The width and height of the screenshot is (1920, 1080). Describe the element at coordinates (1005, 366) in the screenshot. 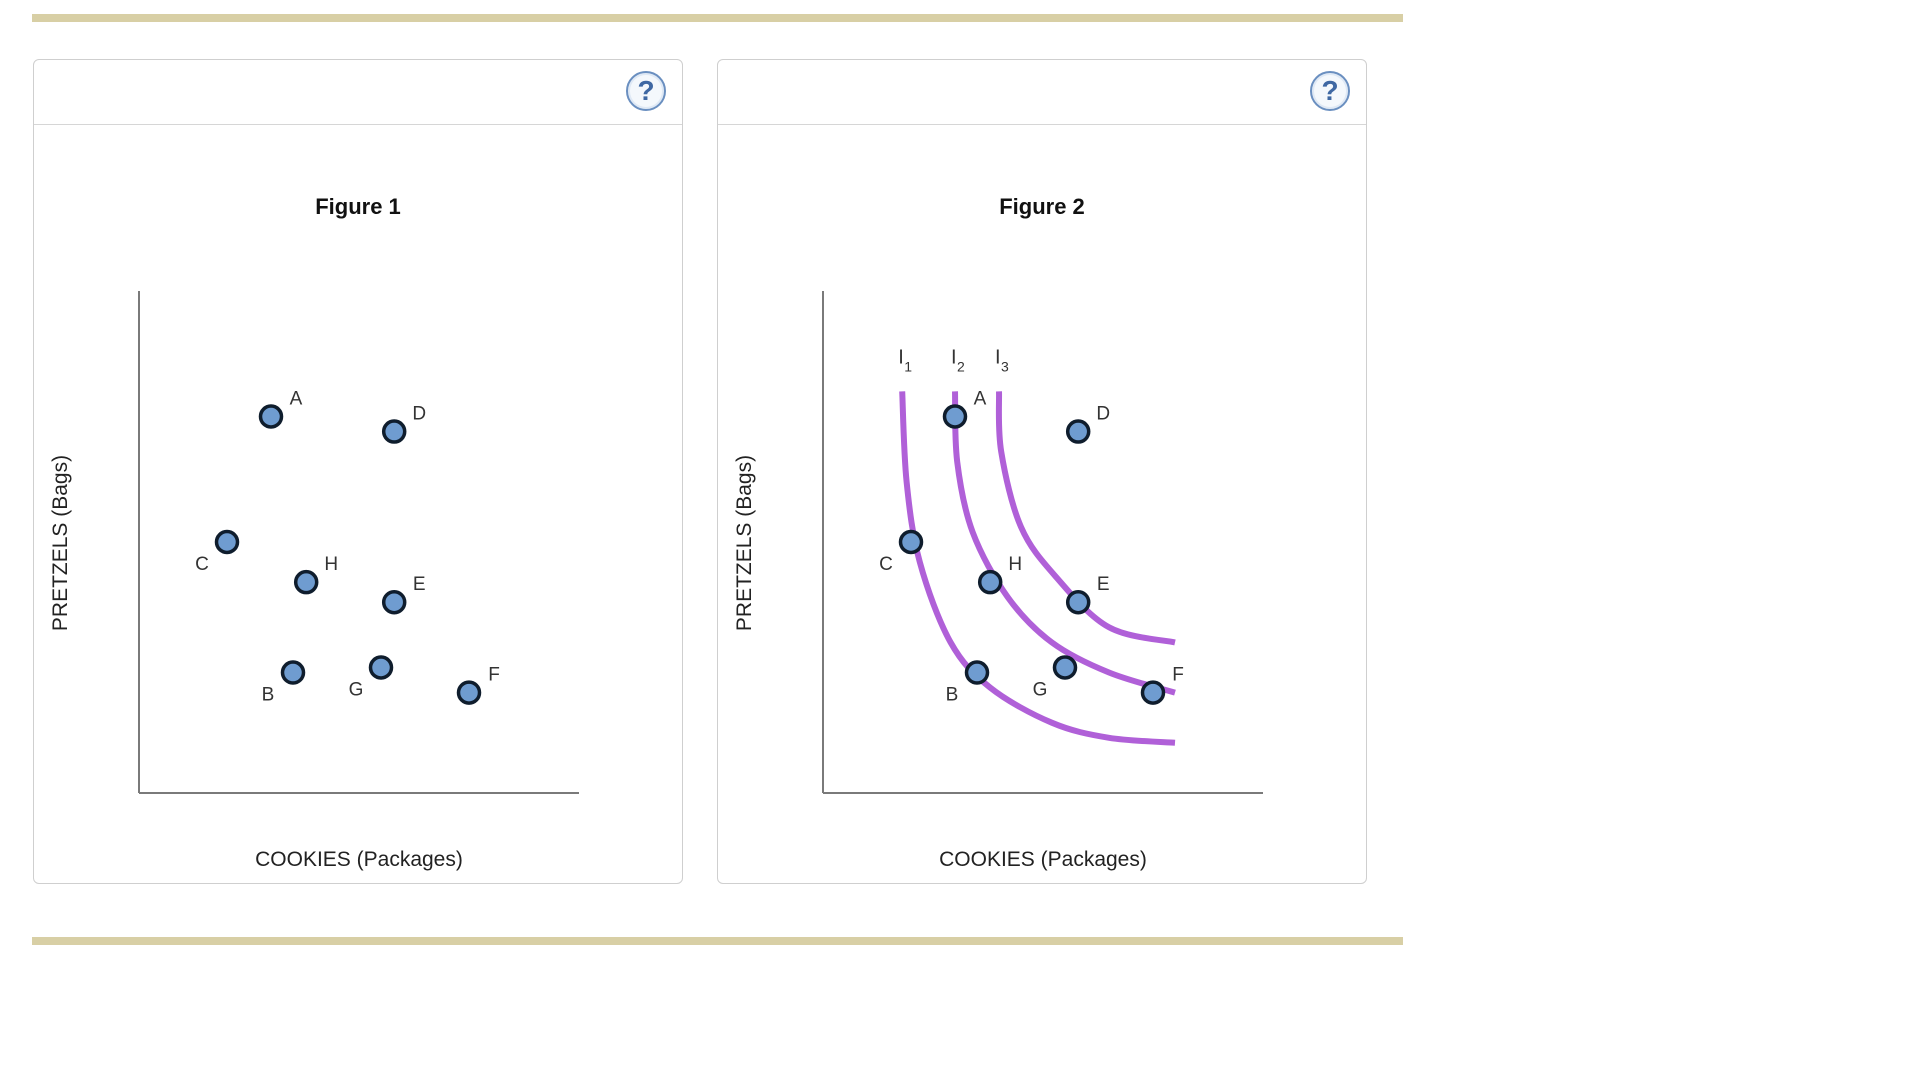

I see `indifference-curve-subscript: 3` at that location.